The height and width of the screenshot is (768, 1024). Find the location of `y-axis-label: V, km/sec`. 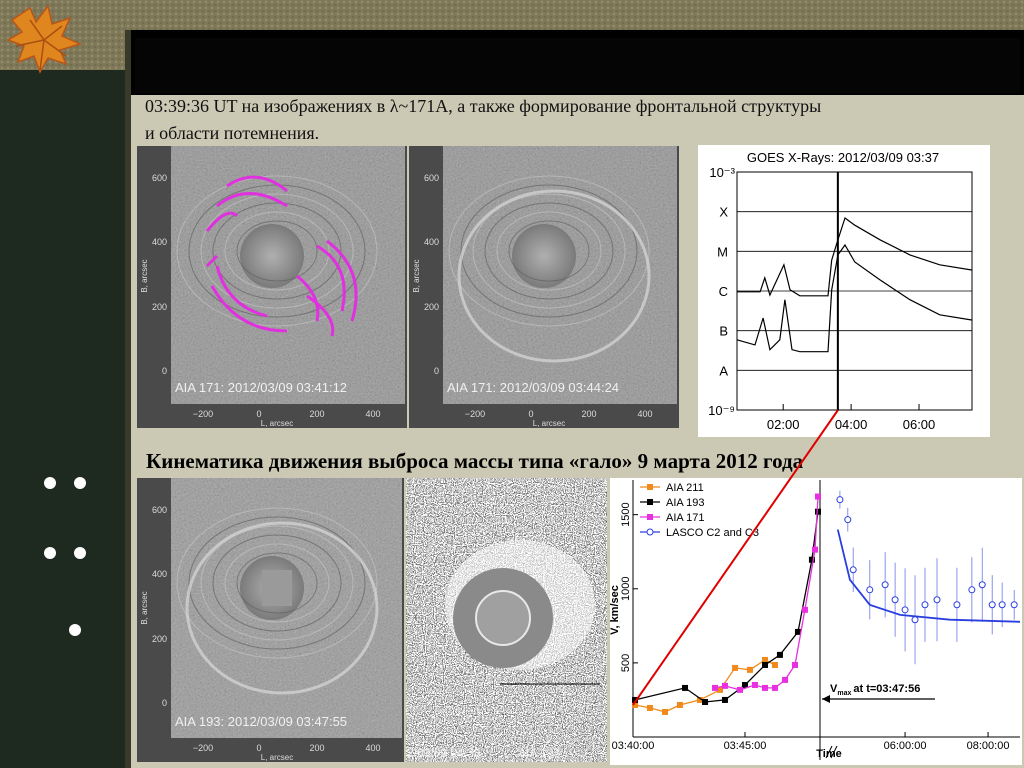

y-axis-label: V, km/sec is located at coordinates (615, 610).